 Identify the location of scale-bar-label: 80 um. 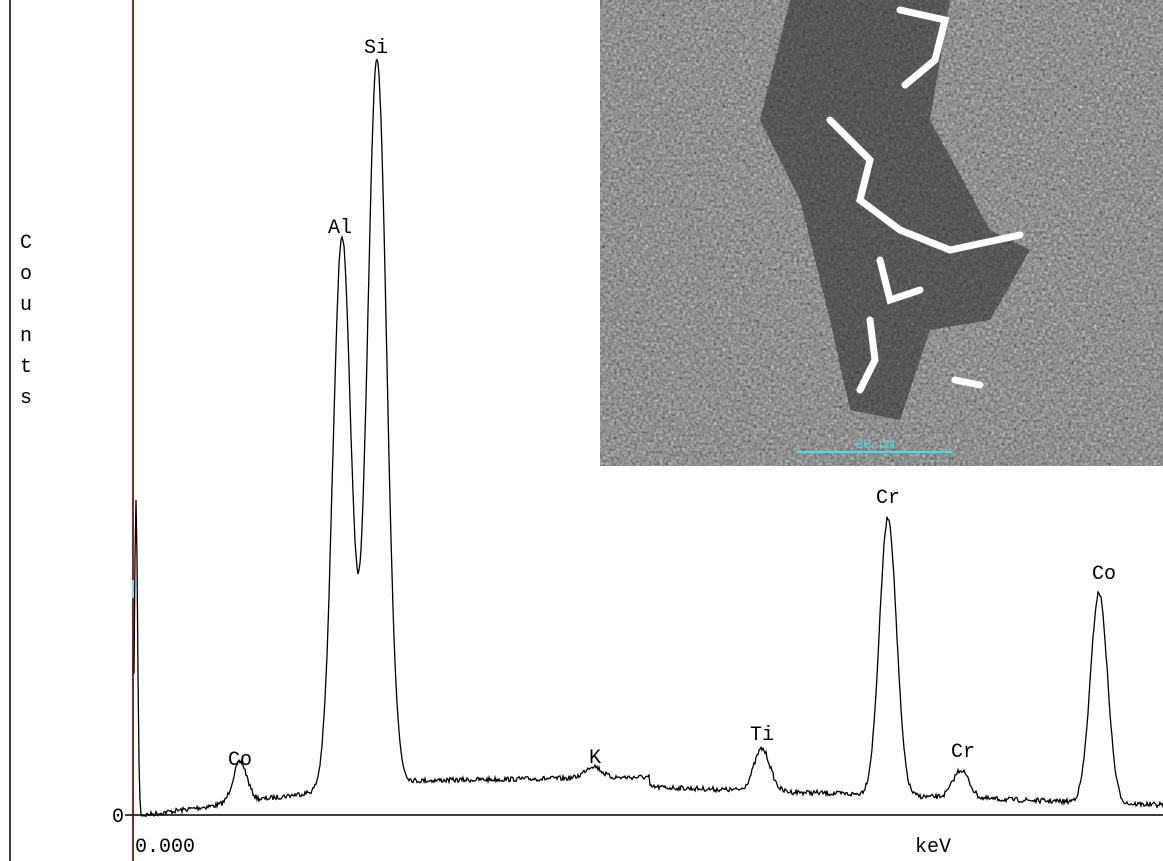
(874, 444).